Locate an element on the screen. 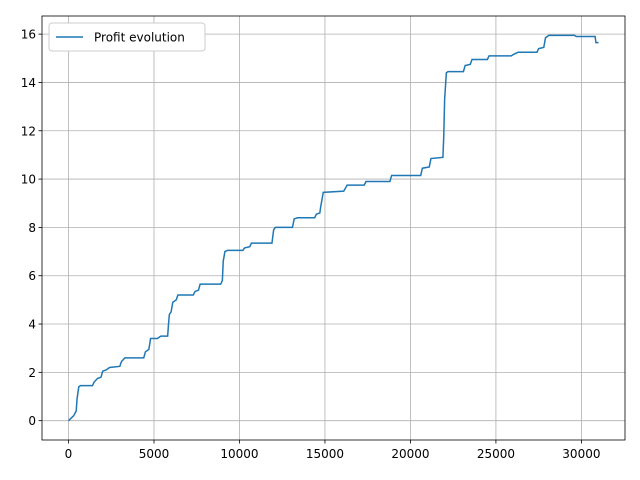 Image resolution: width=640 pixels, height=480 pixels. x-tick-label: 5000 is located at coordinates (154, 454).